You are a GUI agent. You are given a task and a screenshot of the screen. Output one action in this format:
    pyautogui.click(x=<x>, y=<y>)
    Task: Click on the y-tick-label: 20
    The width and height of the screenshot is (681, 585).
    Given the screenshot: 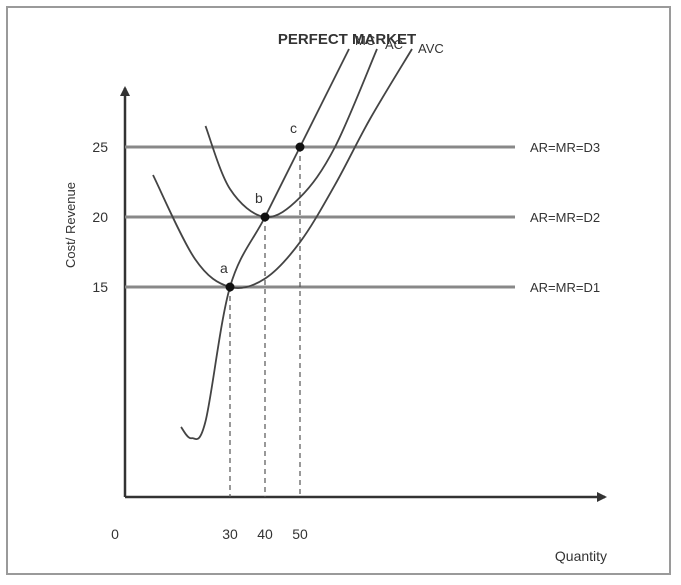 What is the action you would take?
    pyautogui.click(x=100, y=217)
    